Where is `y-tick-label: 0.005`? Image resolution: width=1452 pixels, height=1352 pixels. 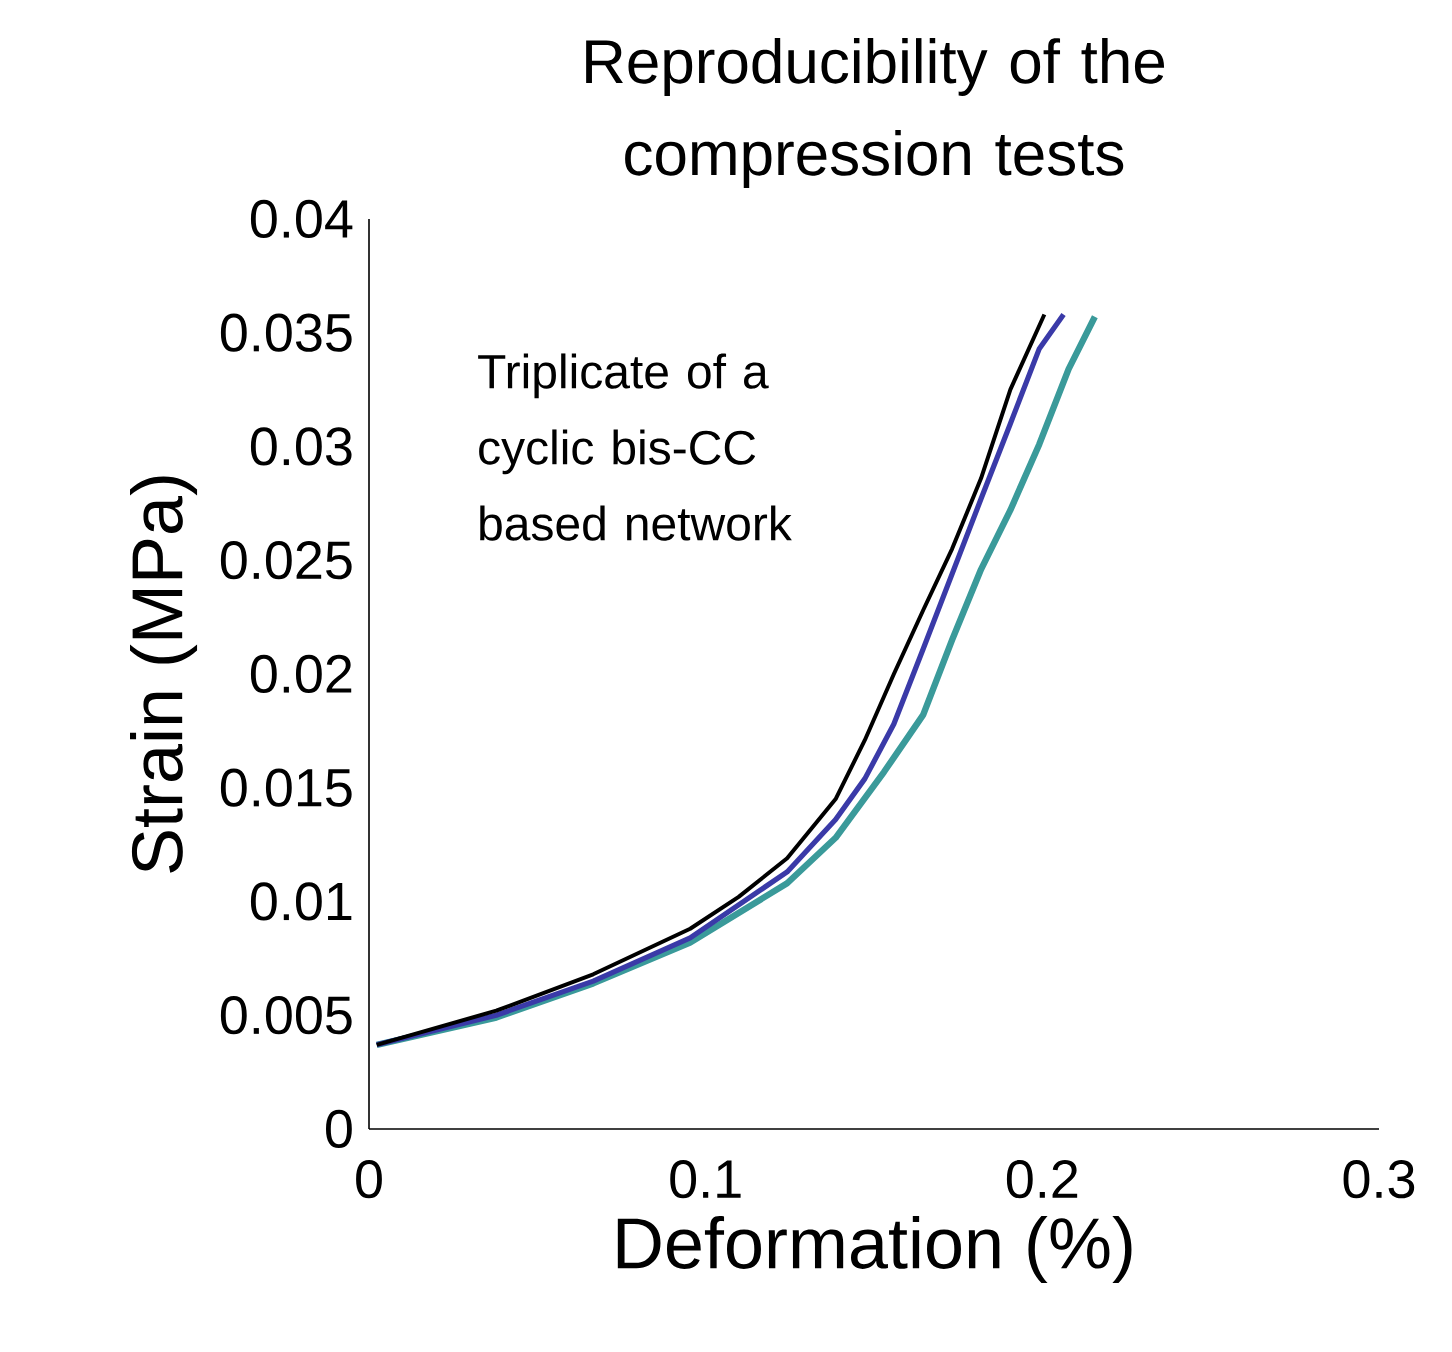 y-tick-label: 0.005 is located at coordinates (286, 1015).